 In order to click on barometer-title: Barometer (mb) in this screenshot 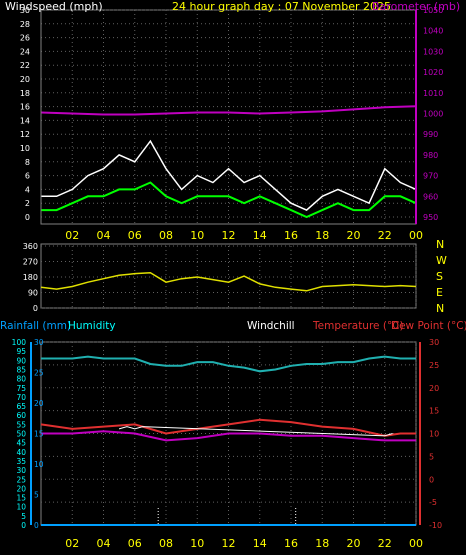, I will do `click(416, 6)`.